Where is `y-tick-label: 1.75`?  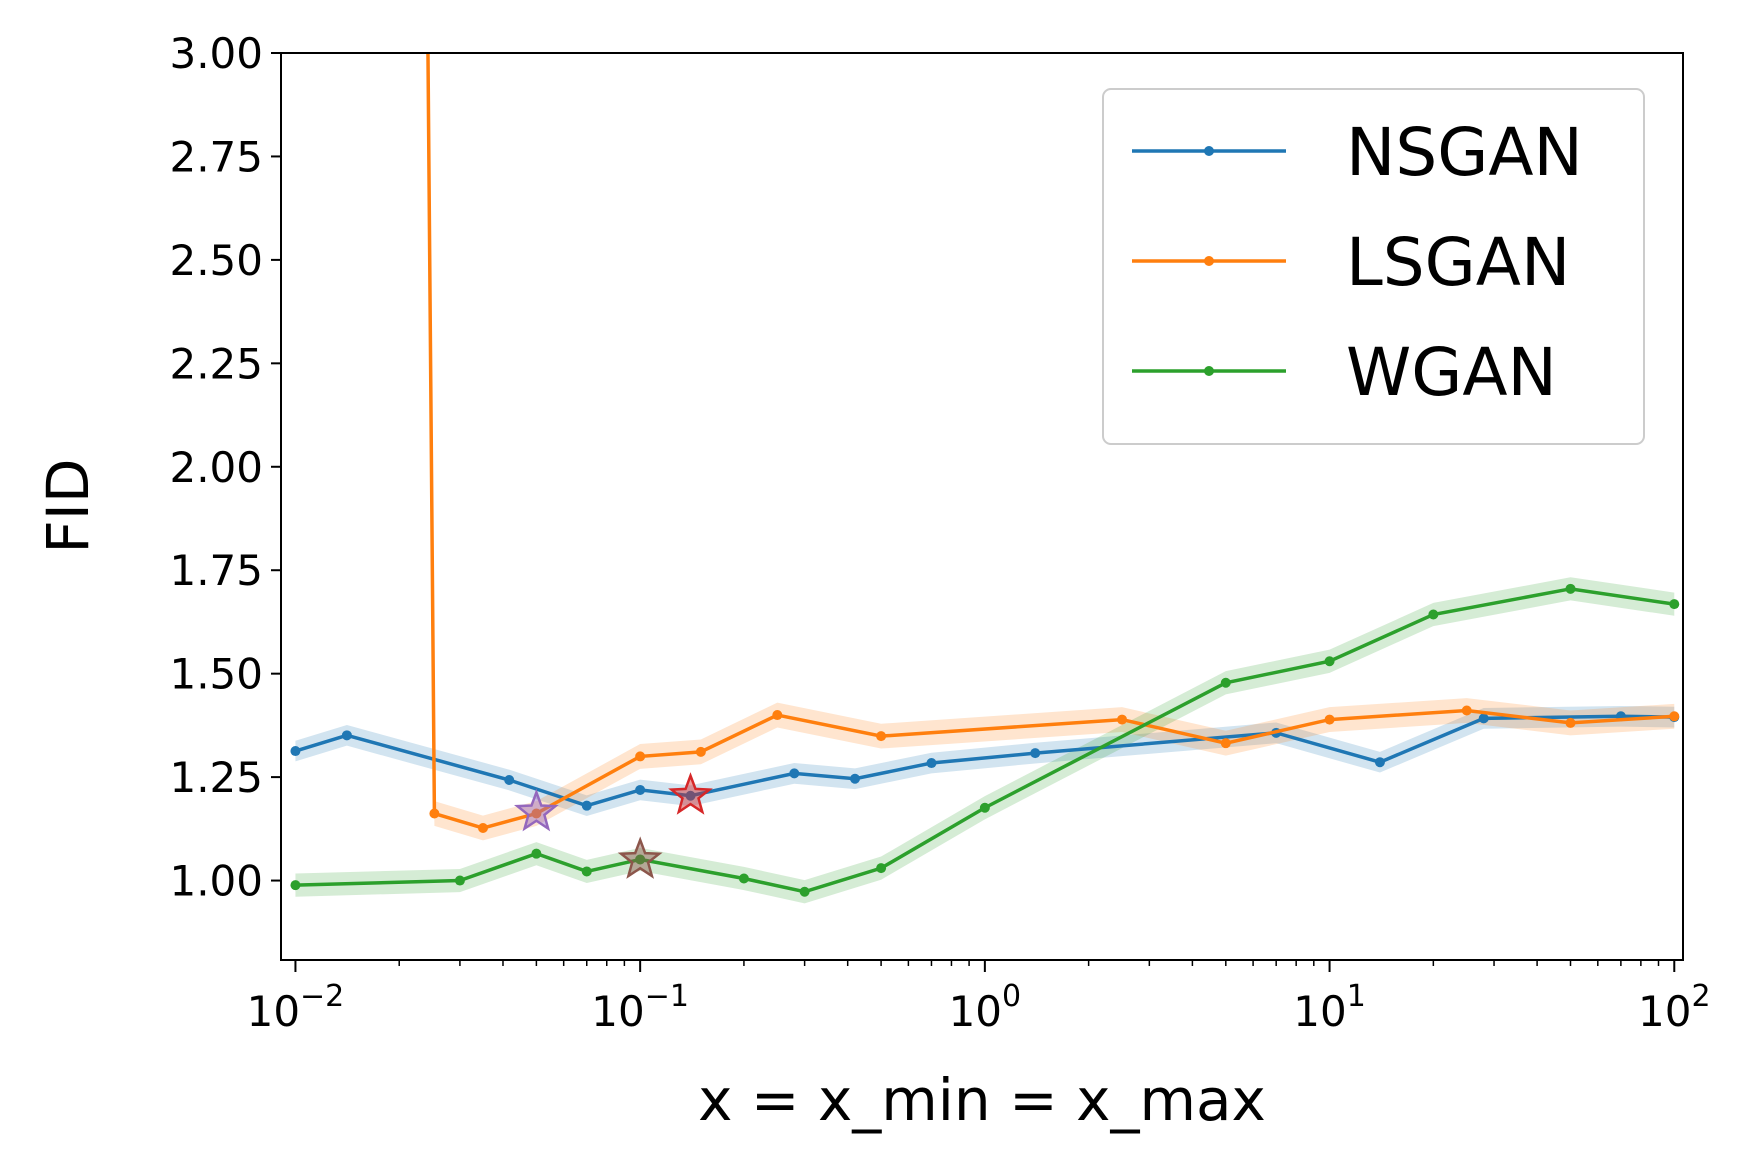
y-tick-label: 1.75 is located at coordinates (216, 570).